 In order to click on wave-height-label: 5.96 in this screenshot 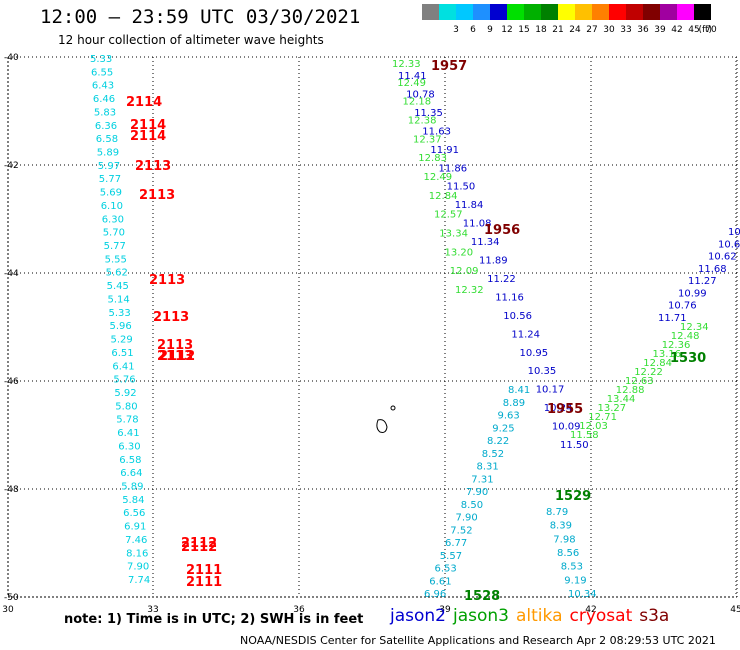, I will do `click(121, 326)`.